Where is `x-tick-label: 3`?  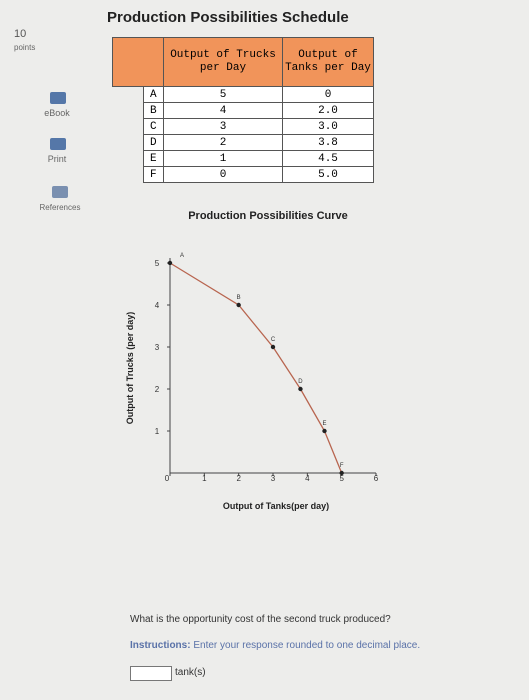 x-tick-label: 3 is located at coordinates (273, 478).